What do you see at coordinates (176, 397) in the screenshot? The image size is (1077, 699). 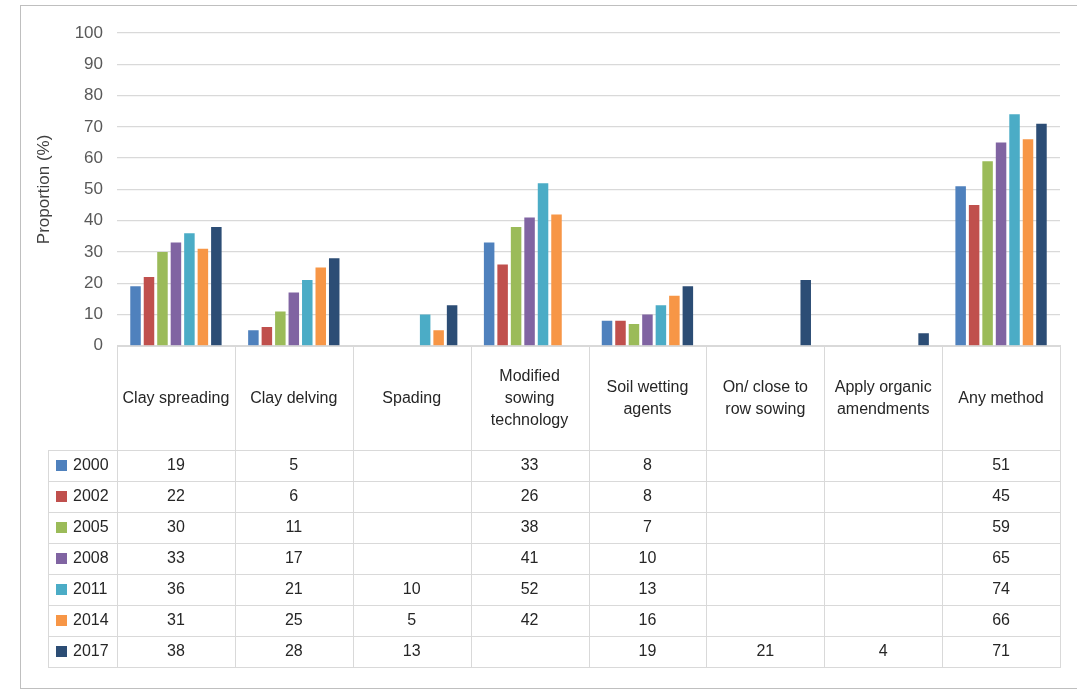 I see `x-tick-label: Clay spreading` at bounding box center [176, 397].